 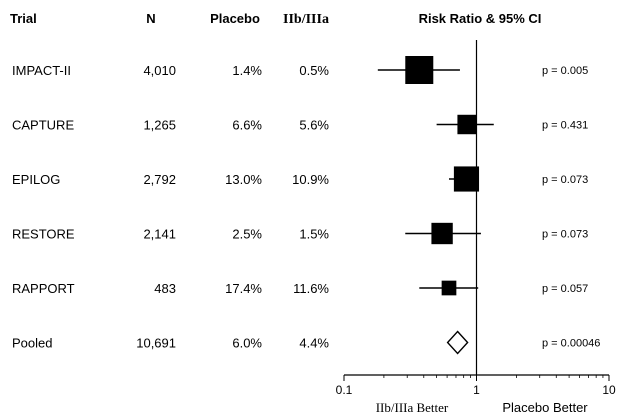 What do you see at coordinates (306, 19) in the screenshot?
I see `header-treatment: IIb/IIIa` at bounding box center [306, 19].